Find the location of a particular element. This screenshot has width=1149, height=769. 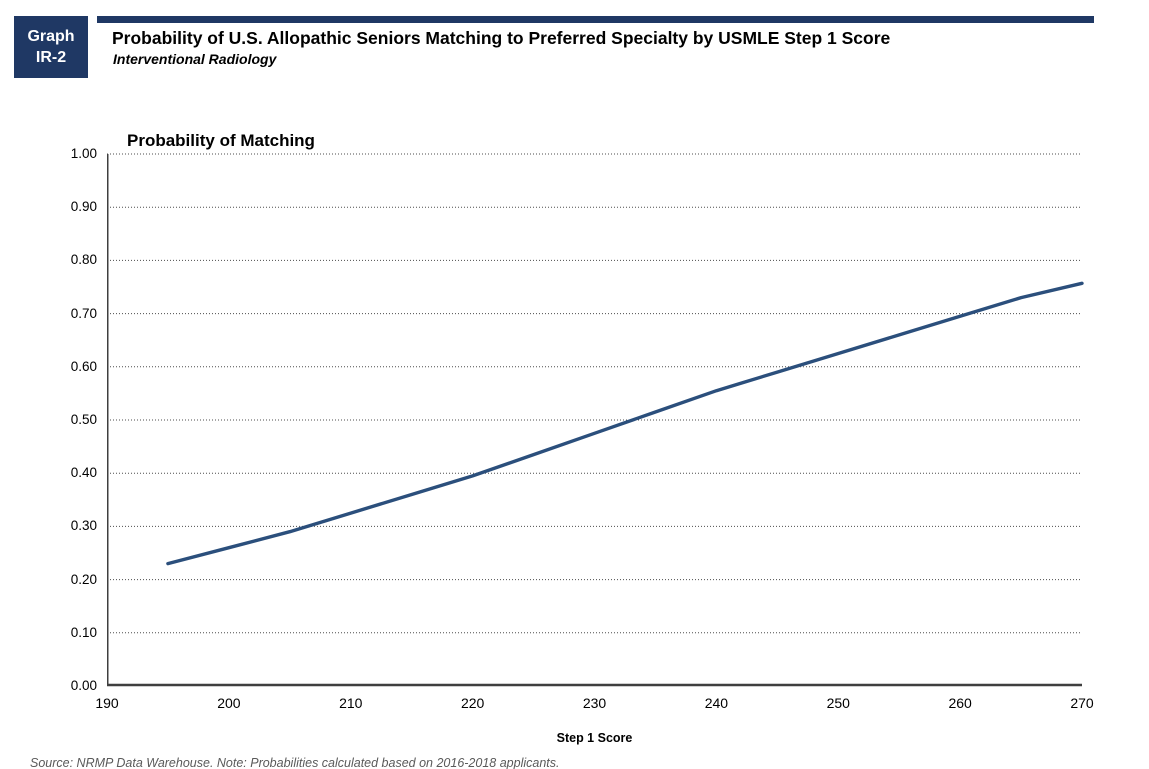

x-tick-label: 250 is located at coordinates (838, 703).